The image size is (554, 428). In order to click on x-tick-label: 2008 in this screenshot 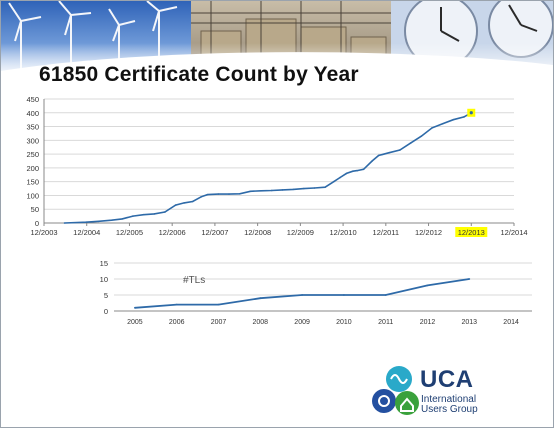, I will do `click(261, 322)`.